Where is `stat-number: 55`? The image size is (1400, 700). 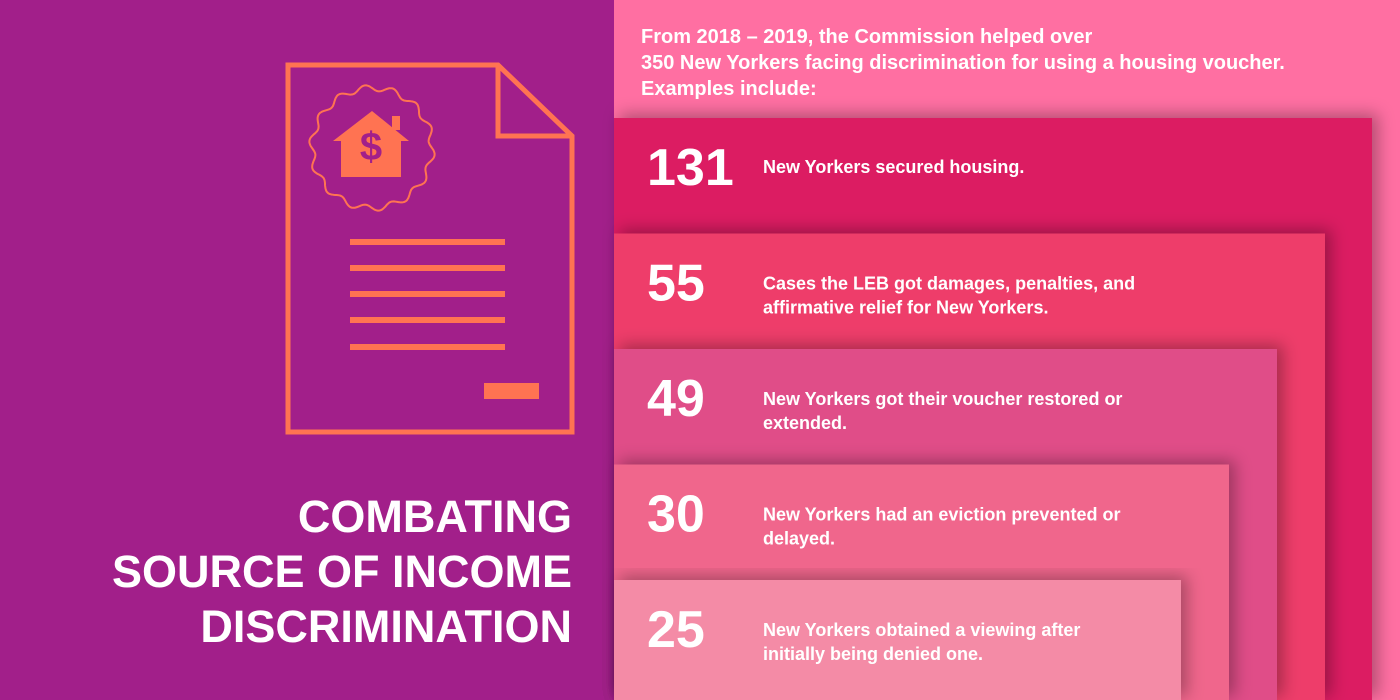
stat-number: 55 is located at coordinates (676, 284).